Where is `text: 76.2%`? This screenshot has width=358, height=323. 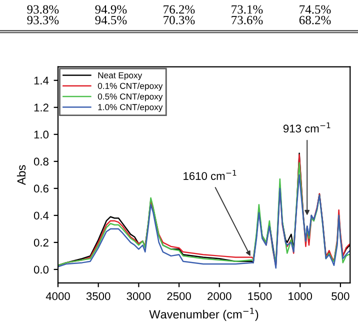 text: 76.2% is located at coordinates (179, 9).